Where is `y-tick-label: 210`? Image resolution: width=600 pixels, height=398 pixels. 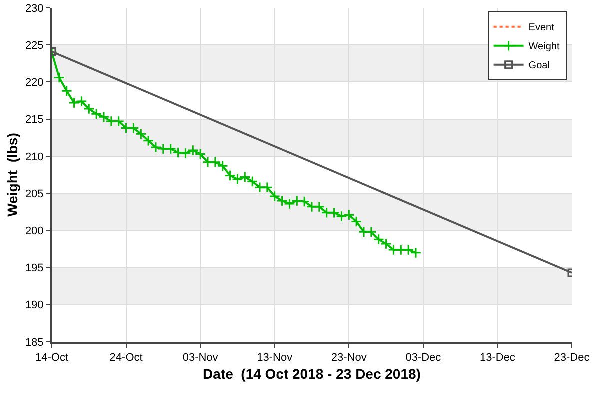 y-tick-label: 210 is located at coordinates (34, 157).